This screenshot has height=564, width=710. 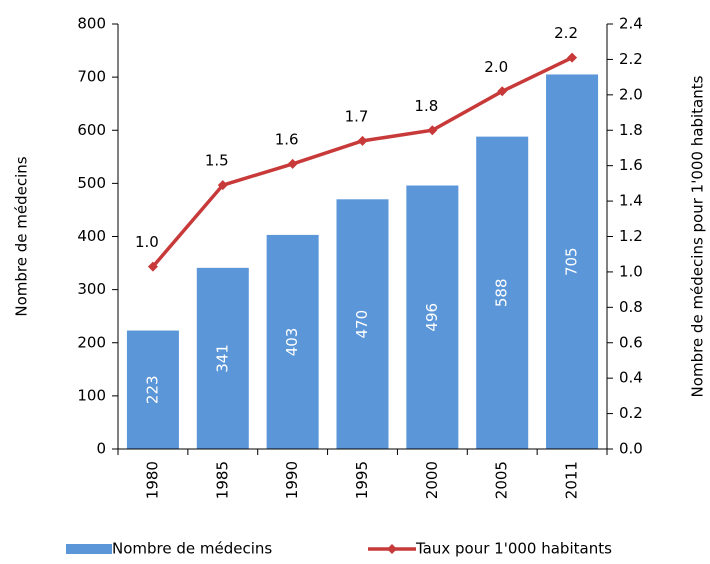 I want to click on bar-value-label: 470, so click(x=362, y=324).